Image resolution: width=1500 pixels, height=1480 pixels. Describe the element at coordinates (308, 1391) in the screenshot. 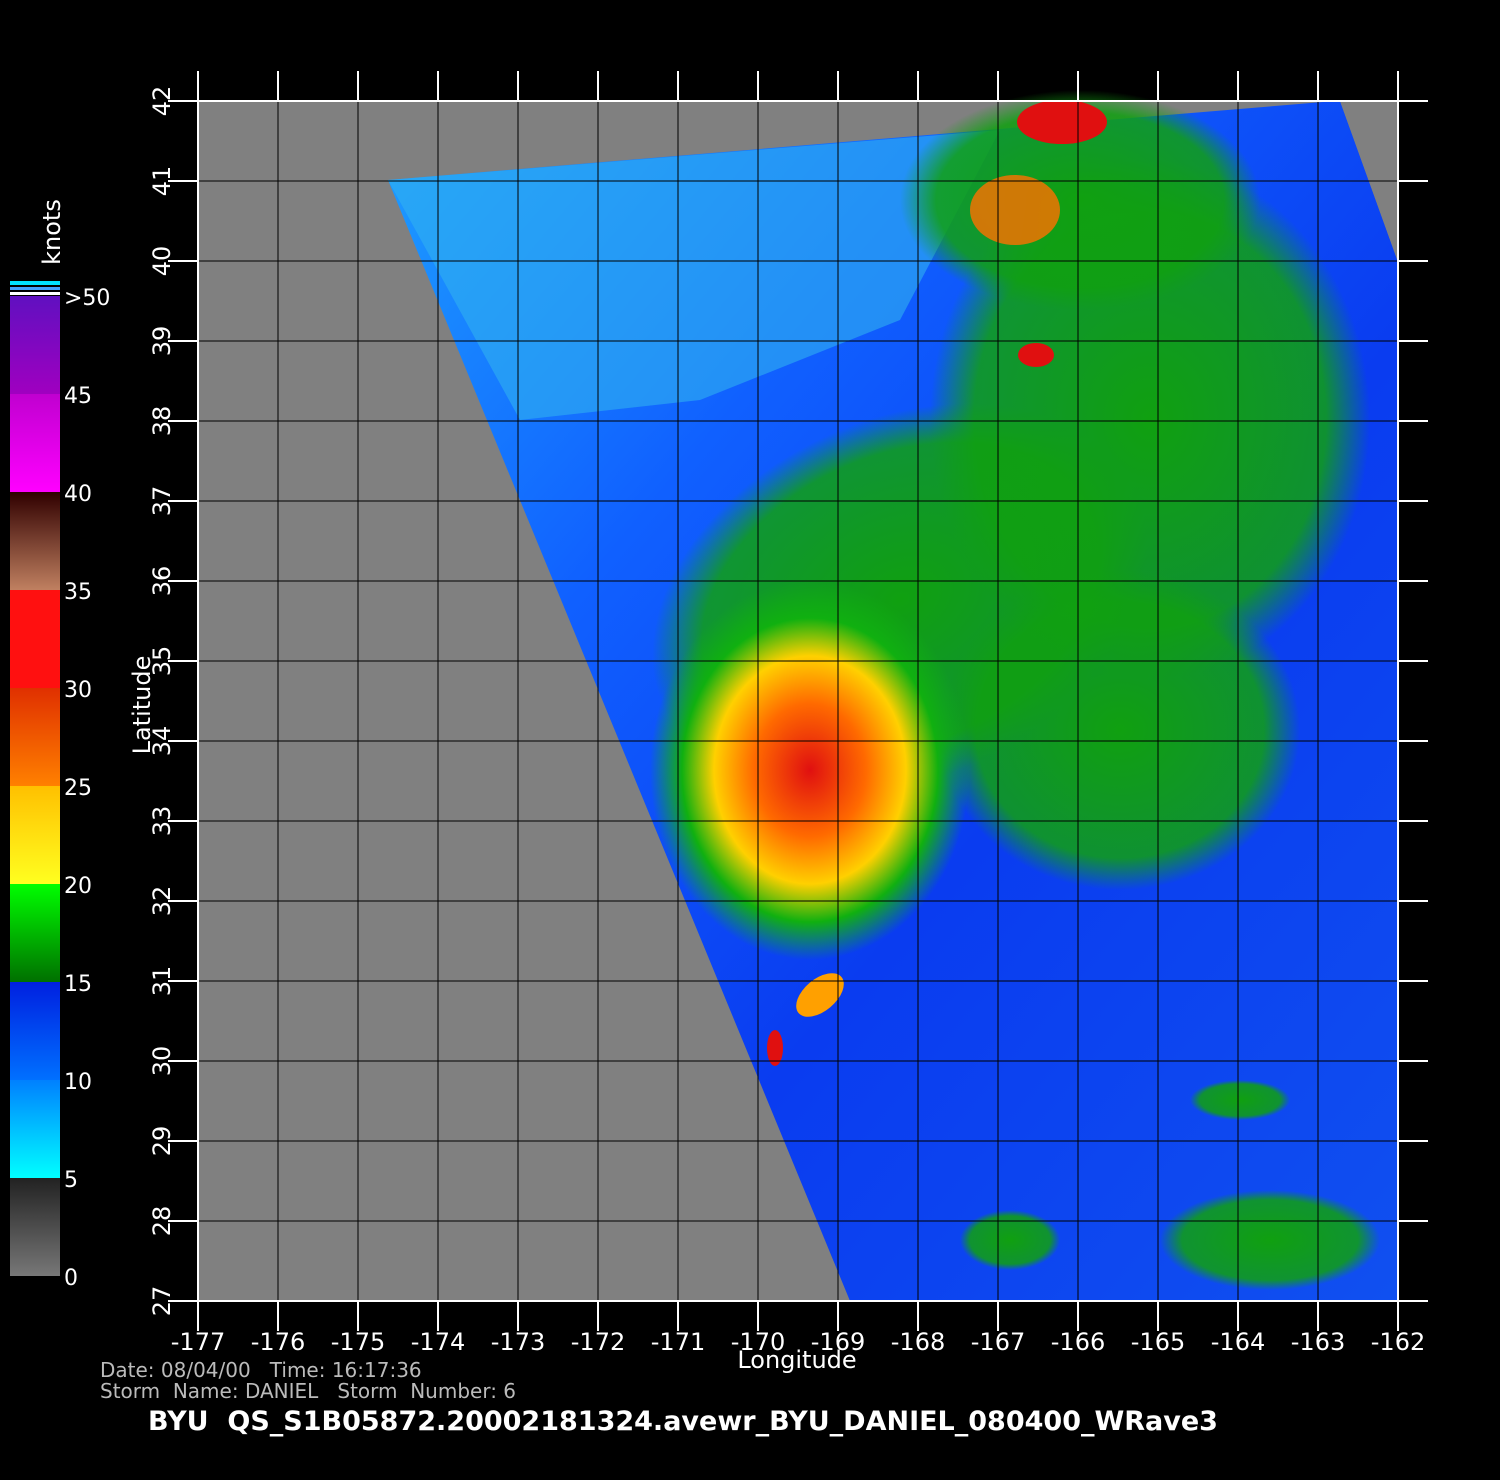

I see `info-line: Storm Name: DANIEL Storm Number: 6` at that location.